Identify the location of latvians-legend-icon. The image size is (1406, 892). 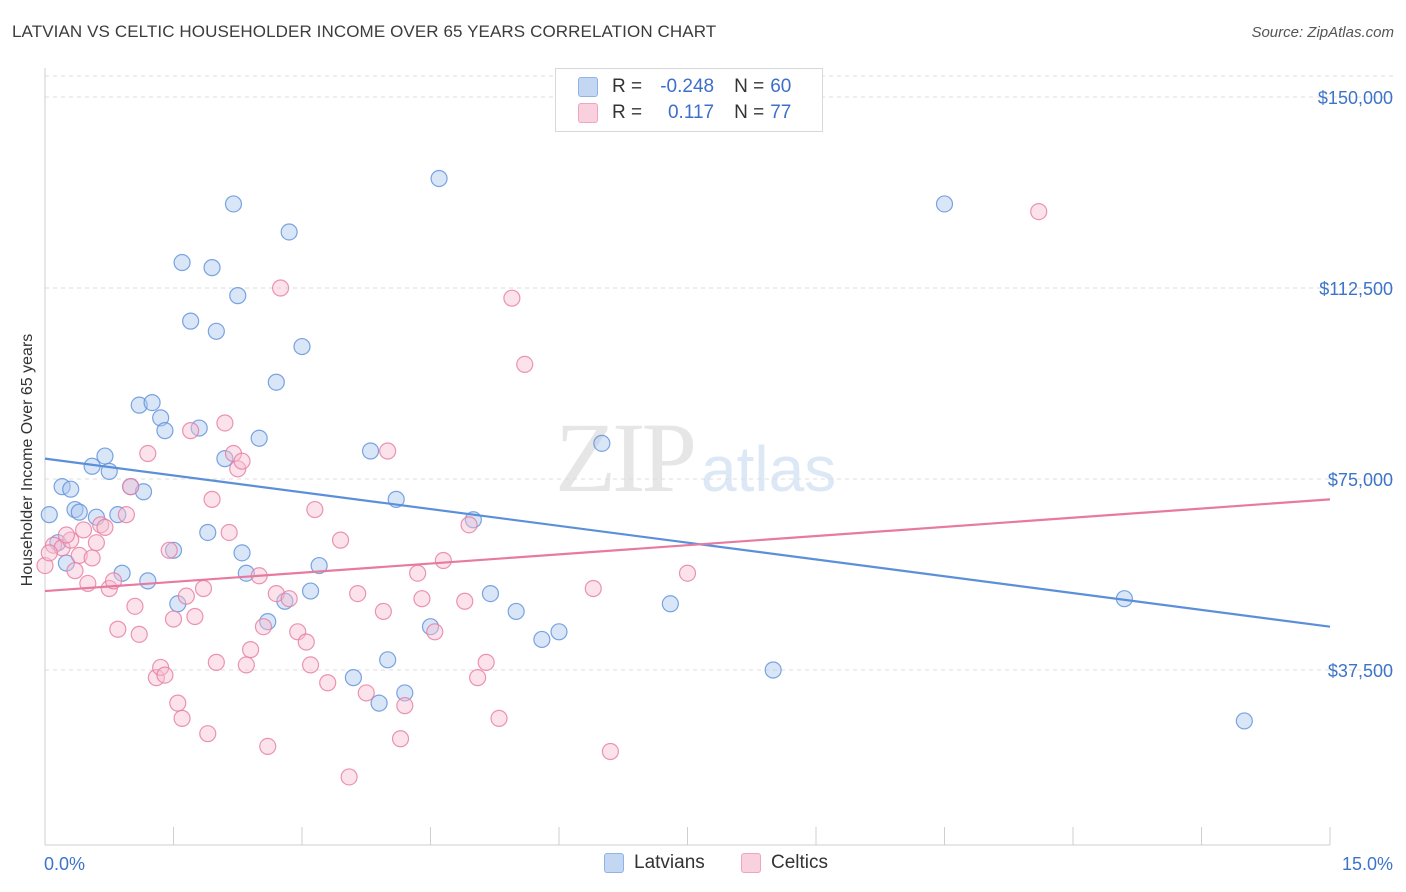
(614, 863).